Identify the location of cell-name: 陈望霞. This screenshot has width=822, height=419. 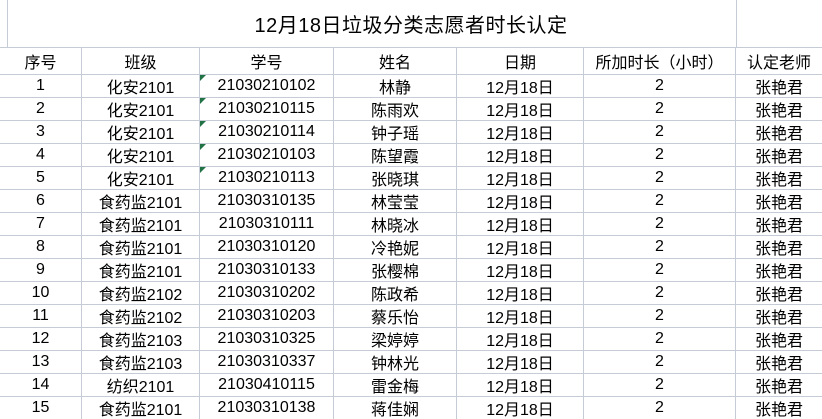
(395, 155).